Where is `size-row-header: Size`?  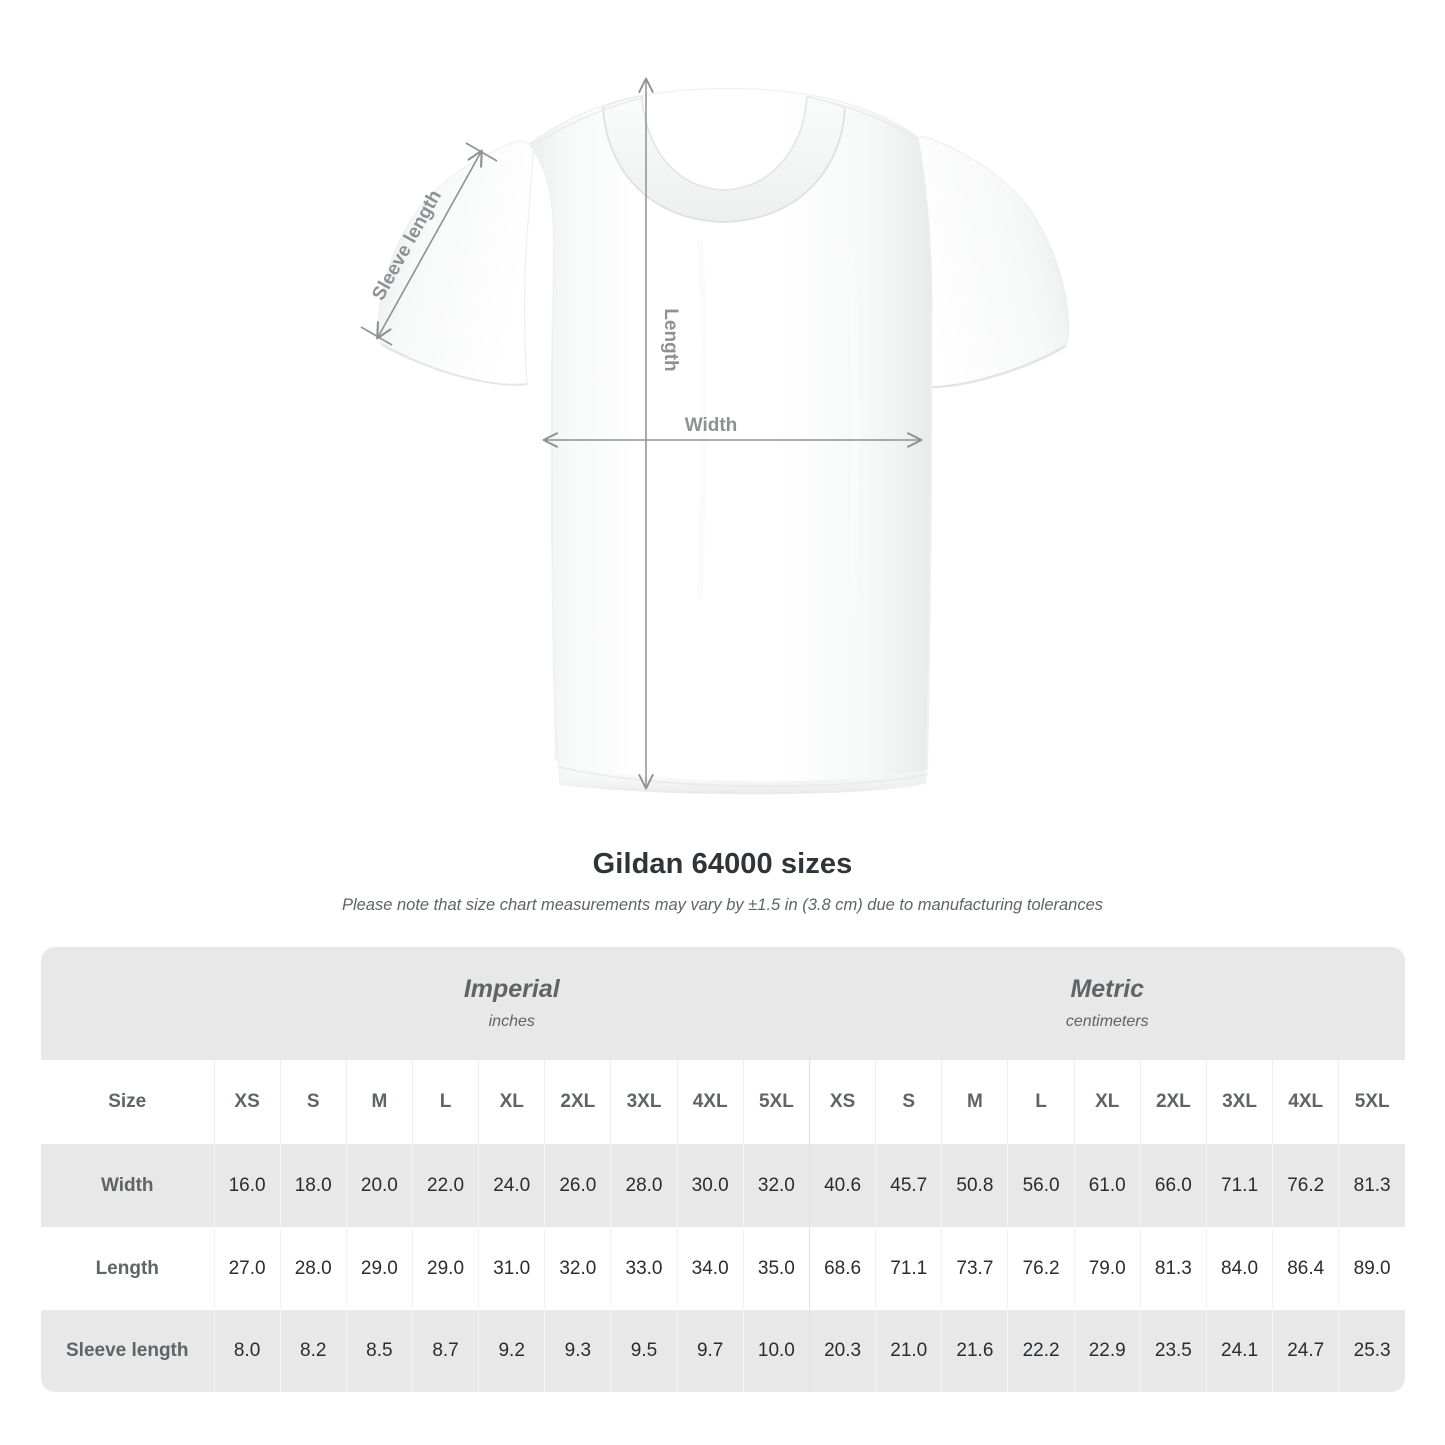 size-row-header: Size is located at coordinates (127, 1102).